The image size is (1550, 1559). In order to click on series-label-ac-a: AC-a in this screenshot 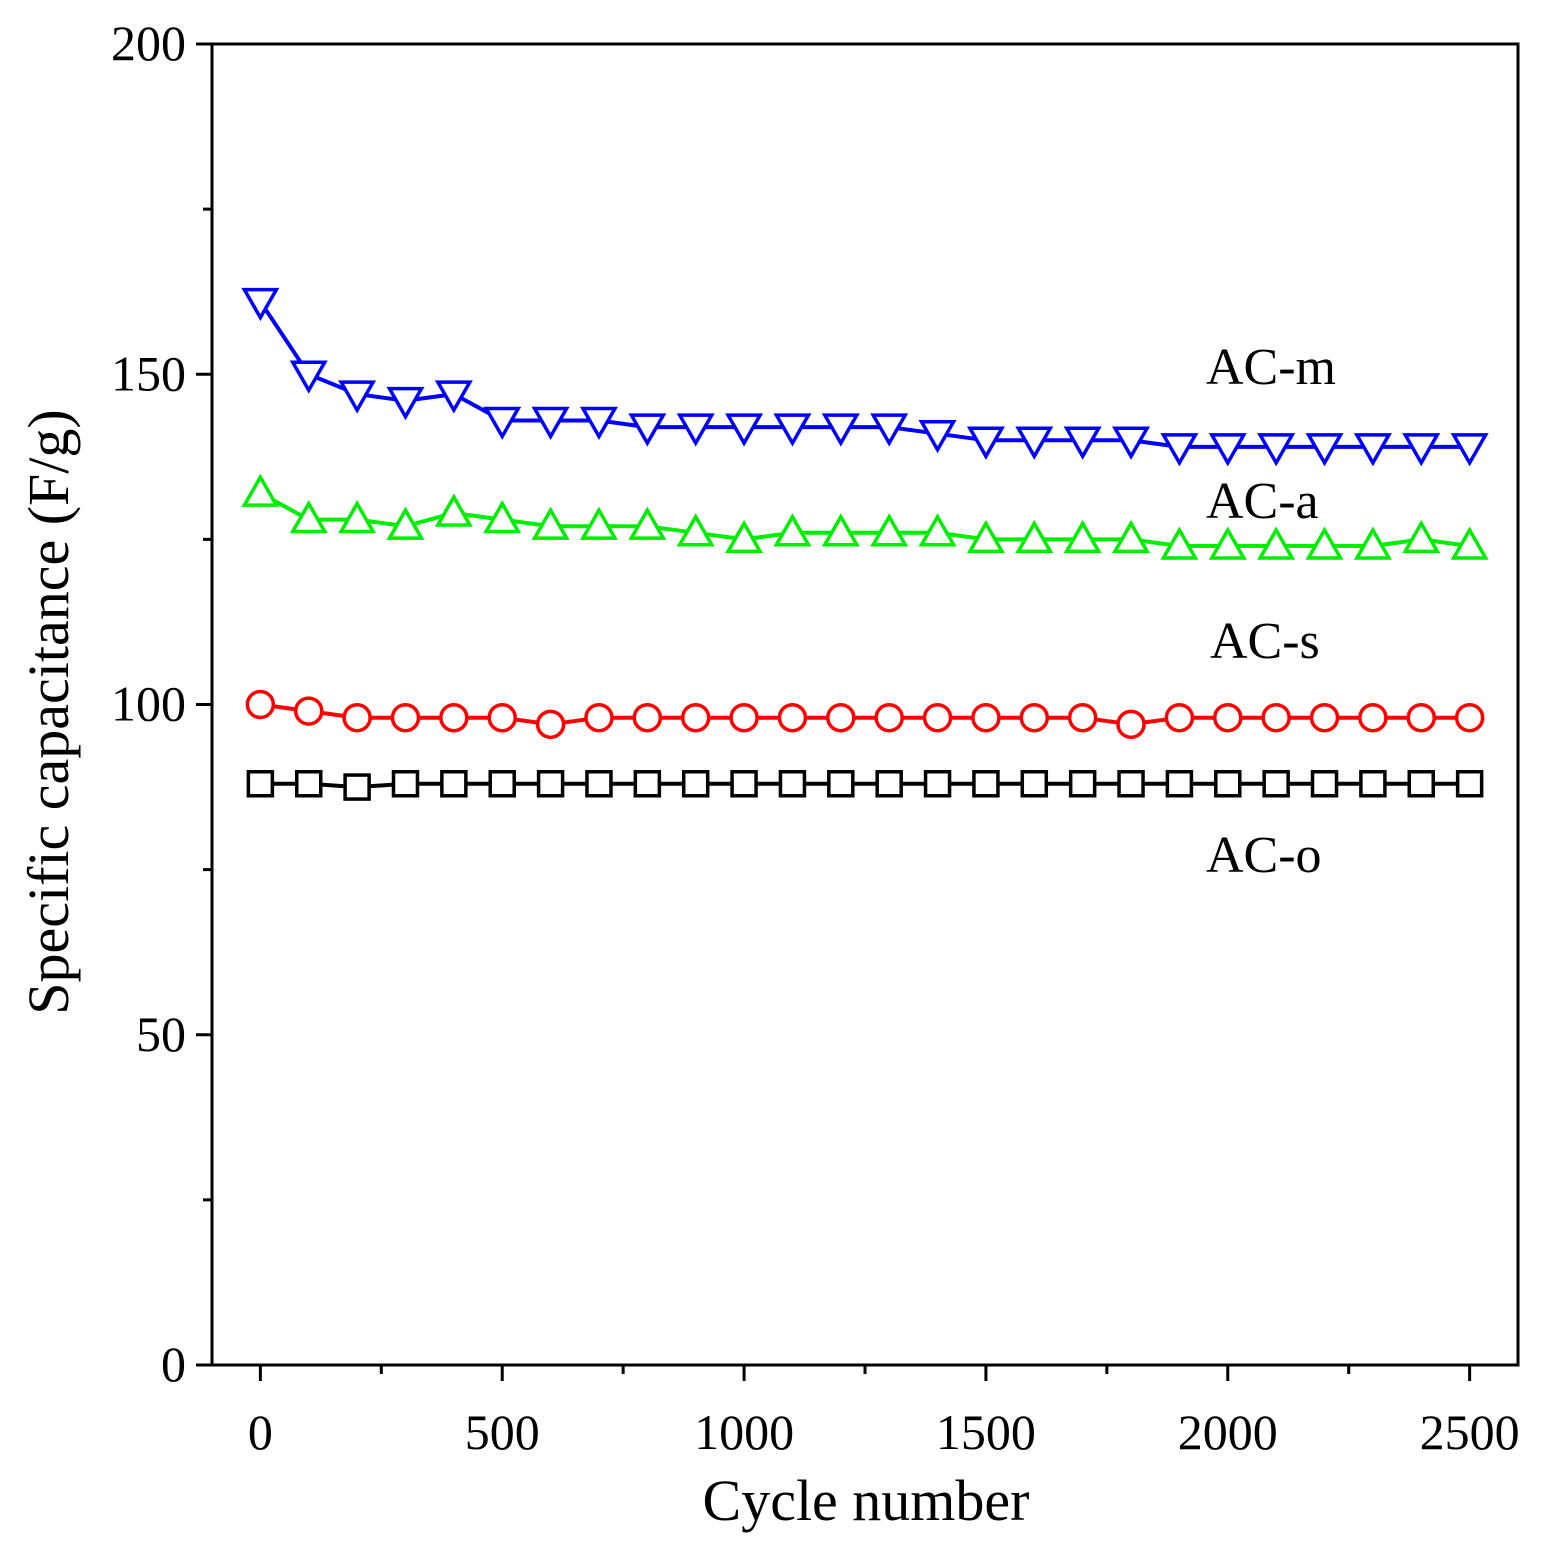, I will do `click(1262, 501)`.